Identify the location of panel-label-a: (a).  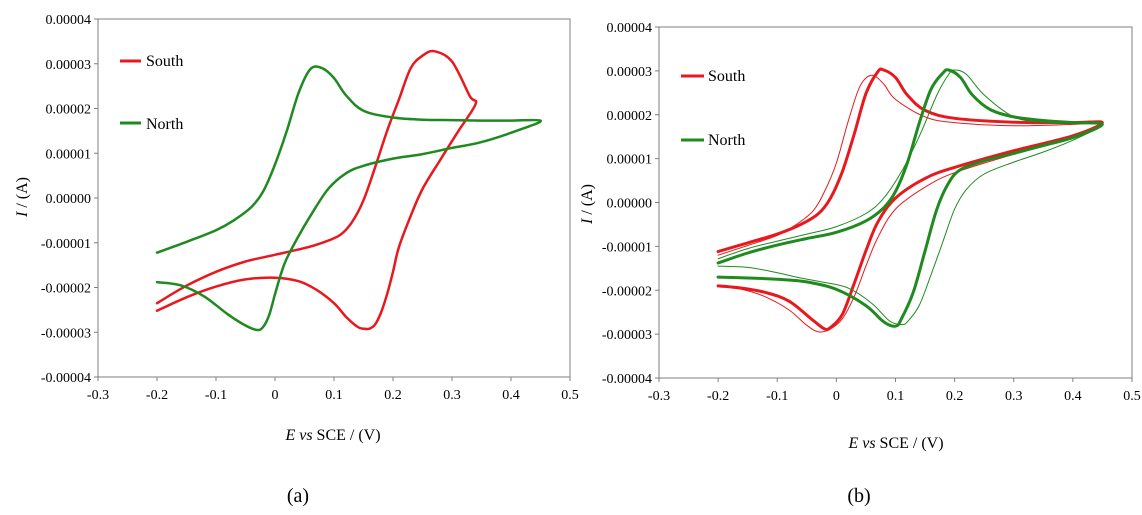
(298, 496).